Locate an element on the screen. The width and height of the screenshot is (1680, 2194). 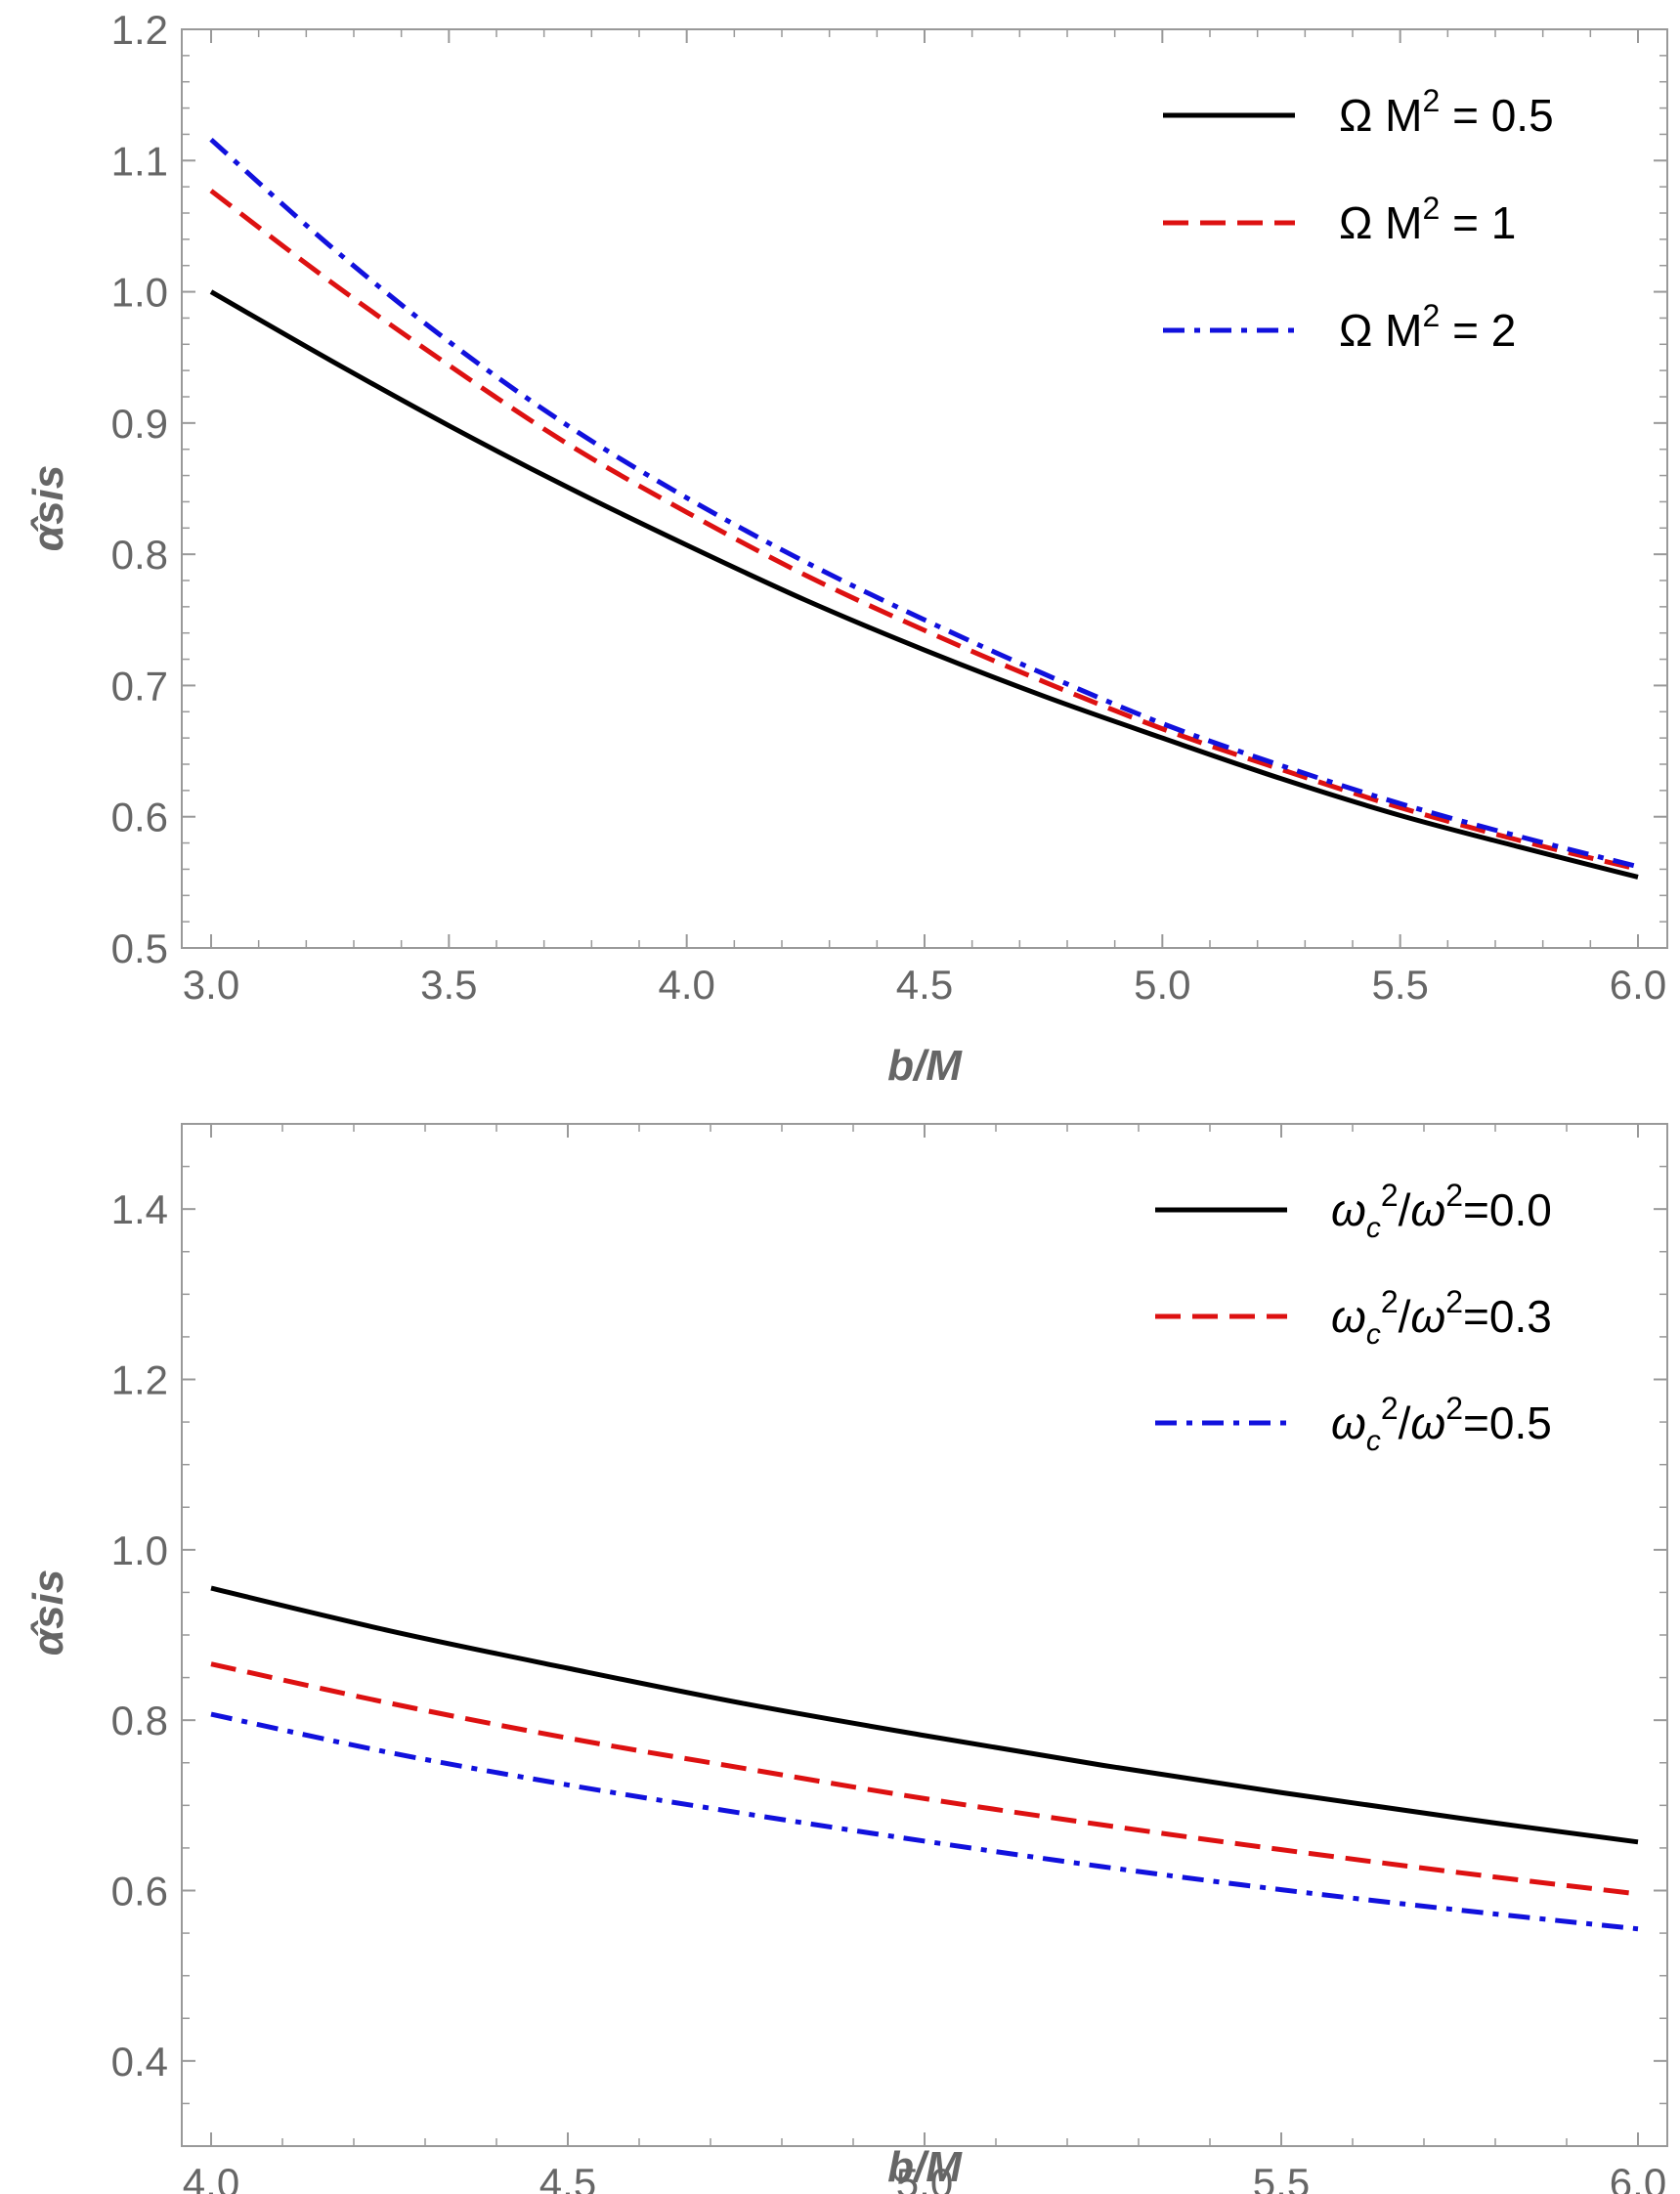
top-chart-xlabel: b/M is located at coordinates (925, 1066).